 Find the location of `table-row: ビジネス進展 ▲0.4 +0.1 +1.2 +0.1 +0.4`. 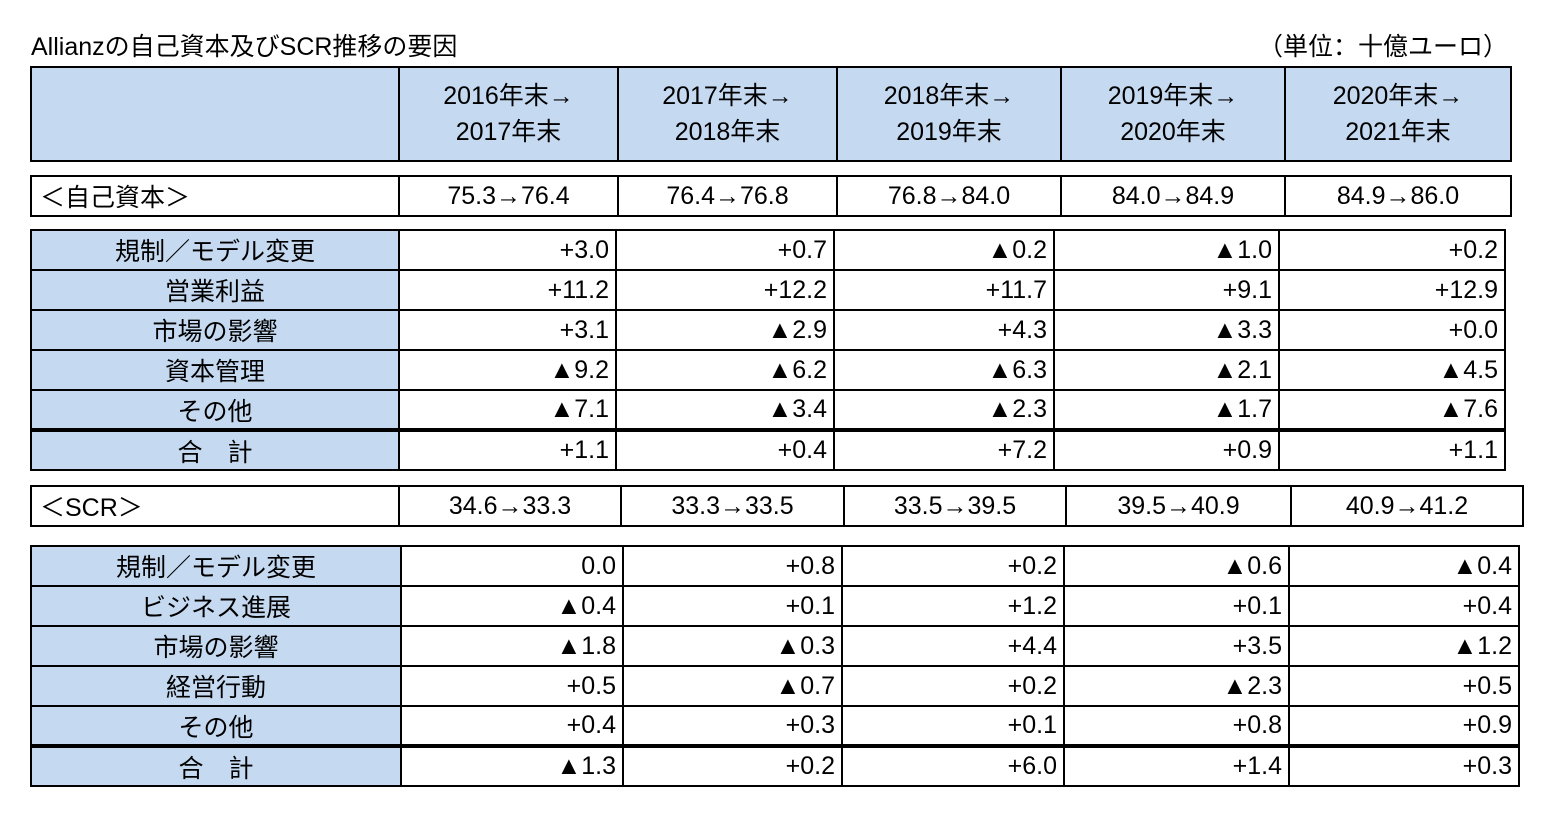

table-row: ビジネス進展 ▲0.4 +0.1 +1.2 +0.1 +0.4 is located at coordinates (775, 606).